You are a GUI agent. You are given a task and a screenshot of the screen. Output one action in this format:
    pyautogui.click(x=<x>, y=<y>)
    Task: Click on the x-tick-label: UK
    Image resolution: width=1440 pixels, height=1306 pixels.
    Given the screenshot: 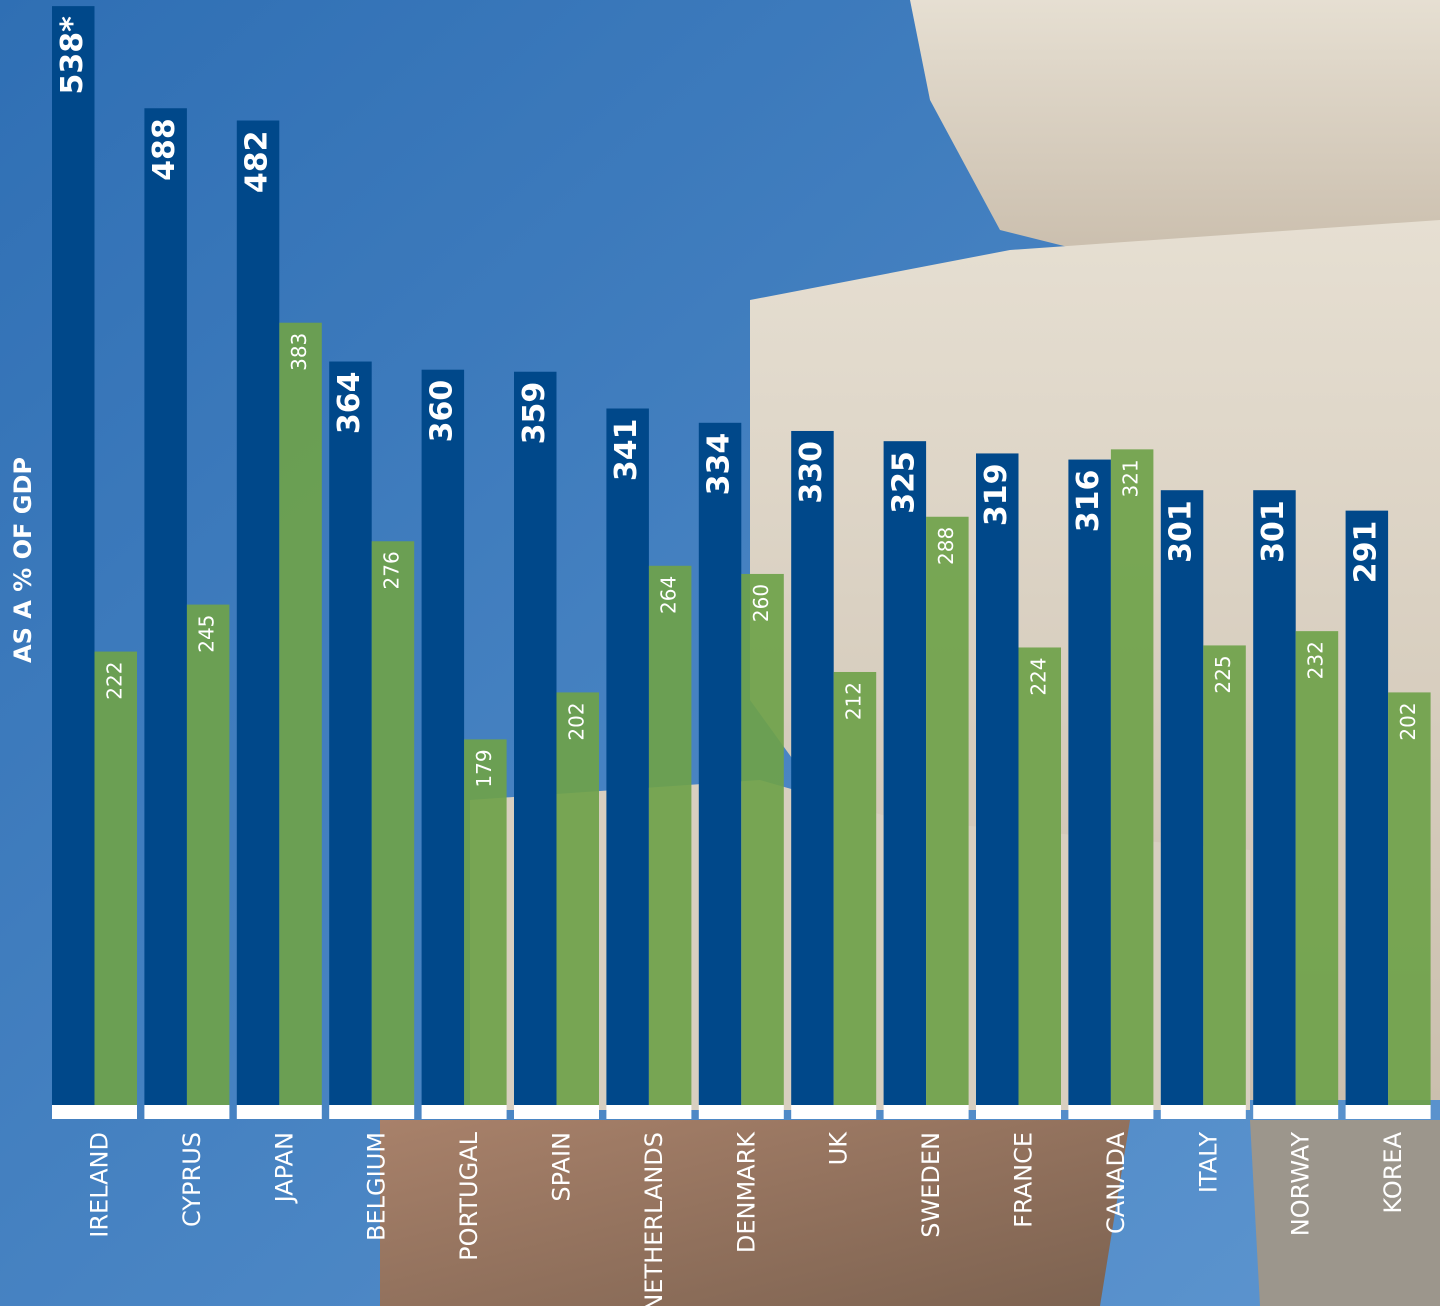 What is the action you would take?
    pyautogui.click(x=839, y=1148)
    